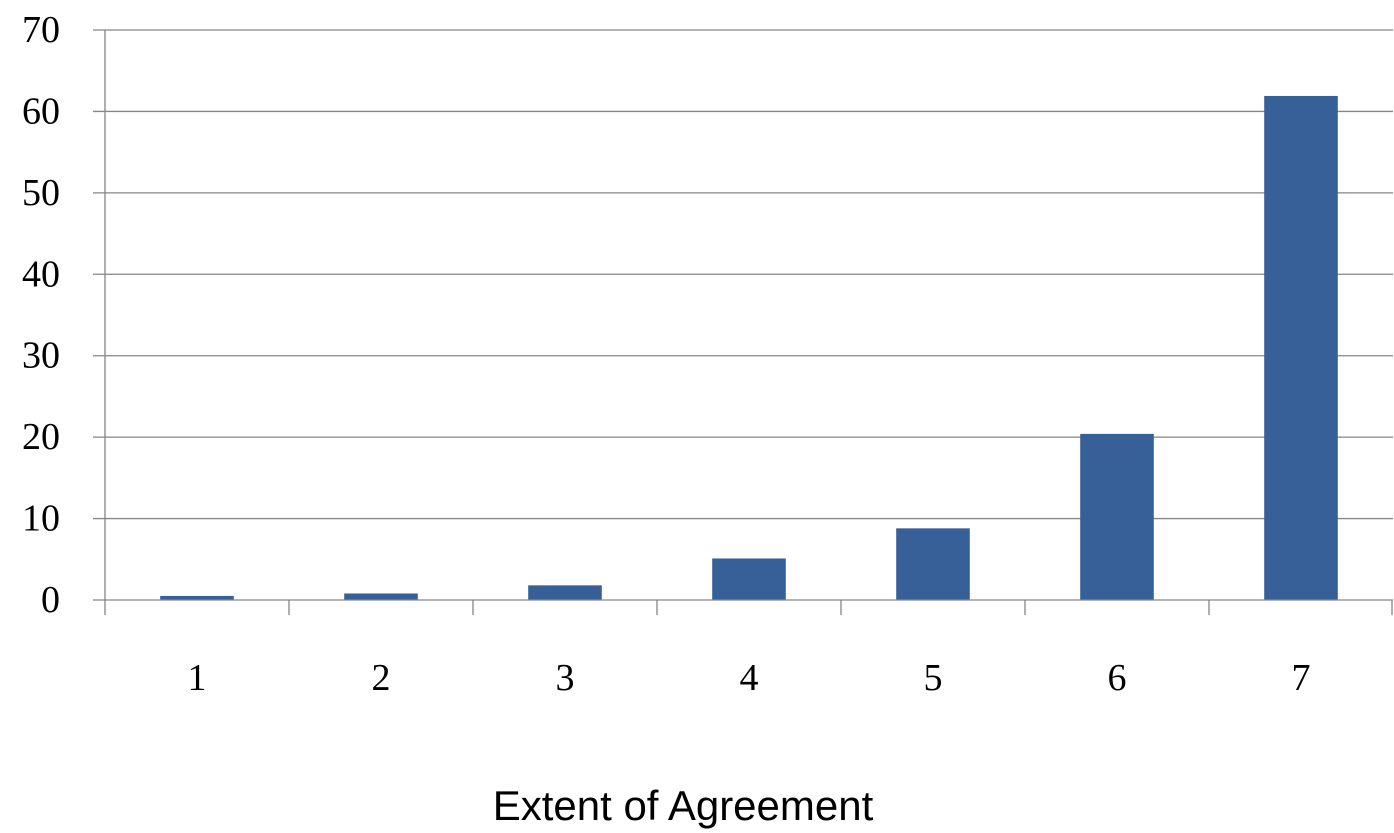 This screenshot has height=833, width=1394. What do you see at coordinates (381, 678) in the screenshot?
I see `x-tick-label: 2` at bounding box center [381, 678].